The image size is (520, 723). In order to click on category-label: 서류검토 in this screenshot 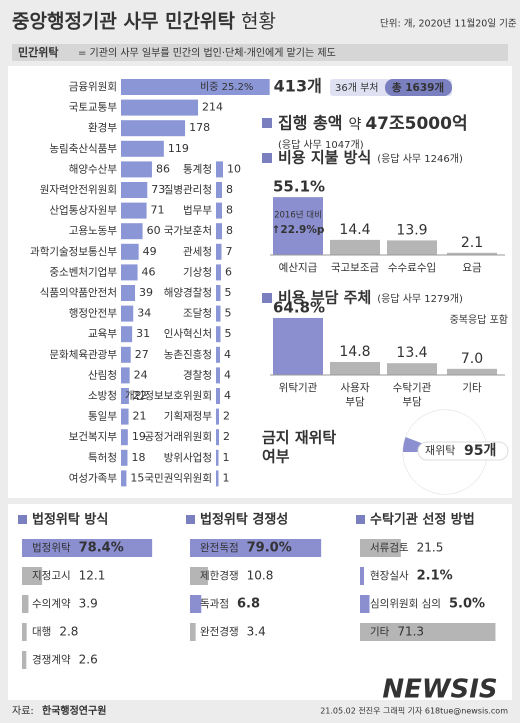, I will do `click(389, 548)`.